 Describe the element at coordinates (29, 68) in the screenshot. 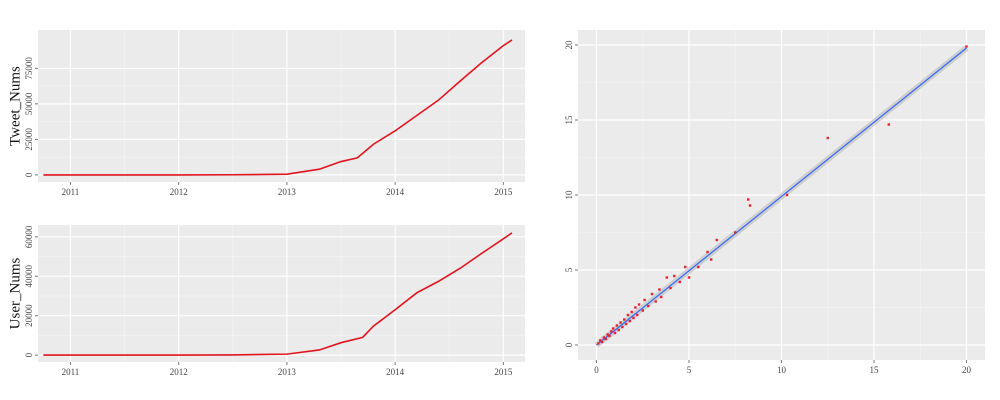

I see `y-tick-label: 75000` at that location.